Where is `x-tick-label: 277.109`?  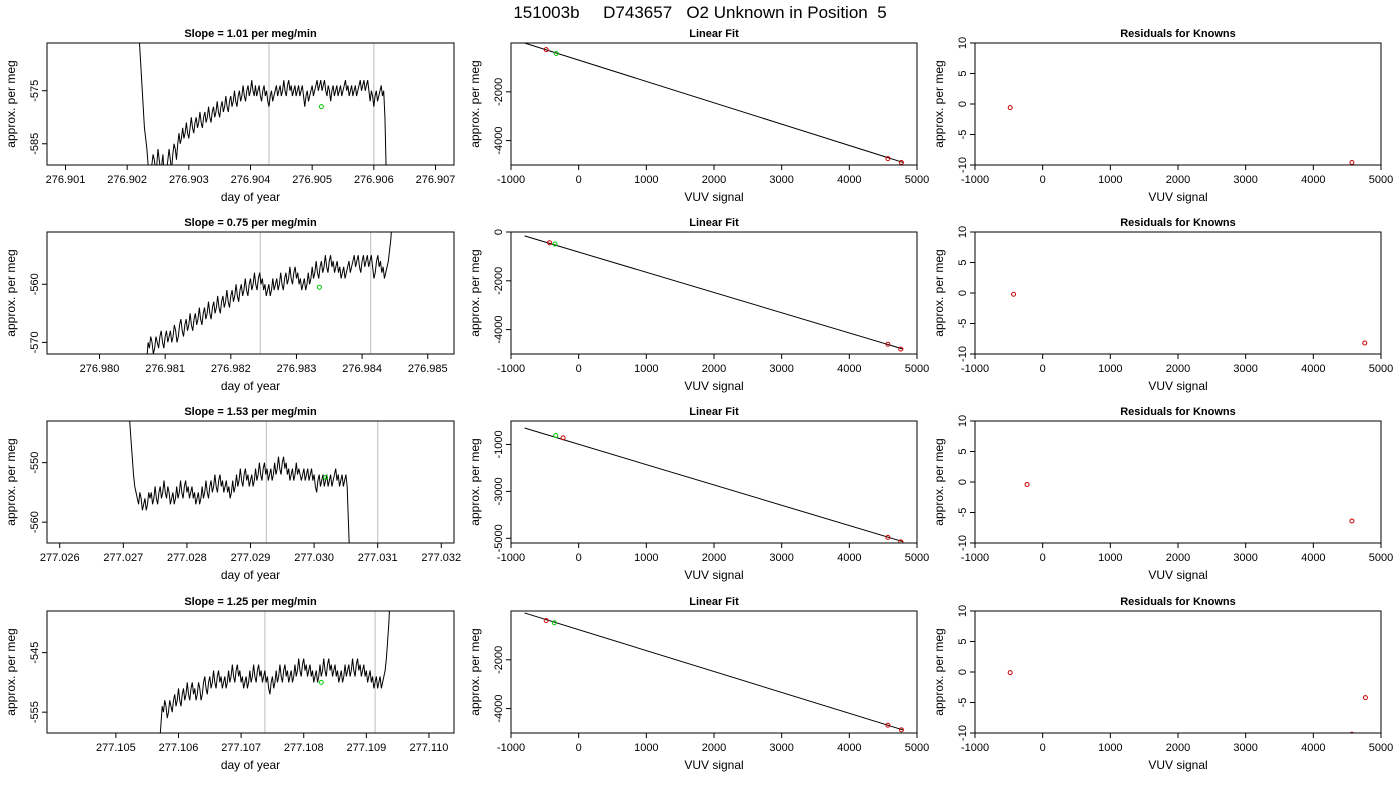 x-tick-label: 277.109 is located at coordinates (366, 748).